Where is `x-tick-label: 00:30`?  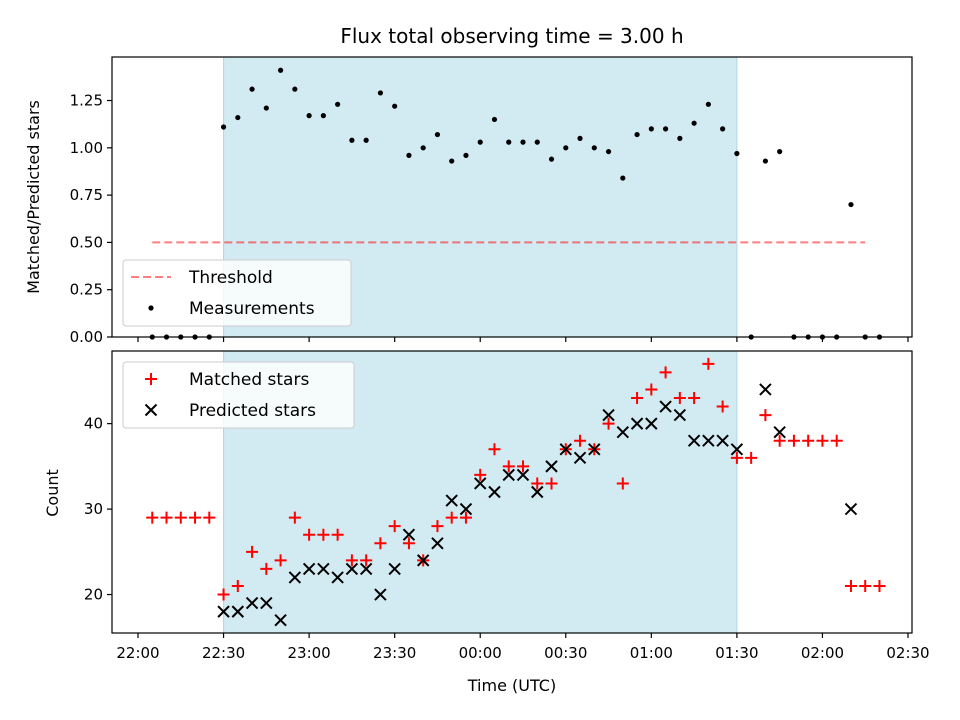 x-tick-label: 00:30 is located at coordinates (565, 653).